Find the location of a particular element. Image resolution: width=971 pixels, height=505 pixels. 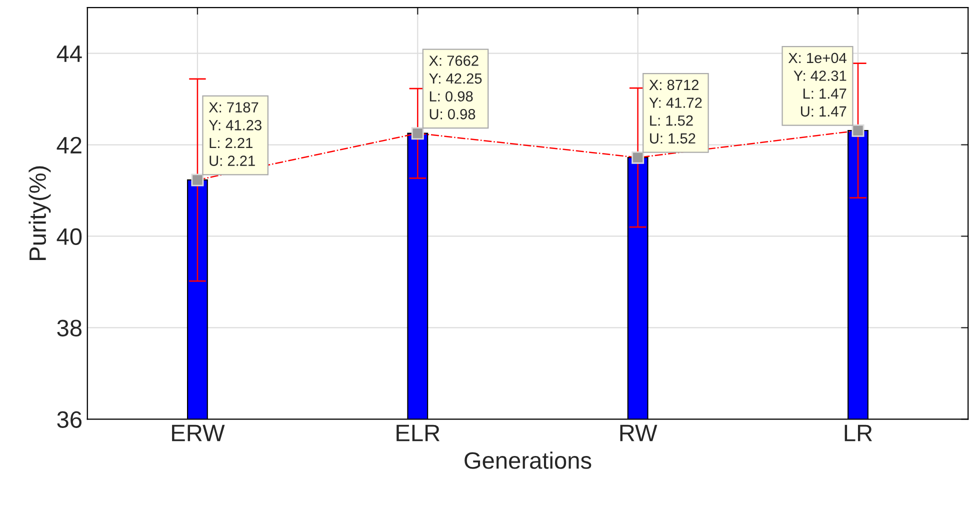

x-axis-title: Generations is located at coordinates (528, 460).